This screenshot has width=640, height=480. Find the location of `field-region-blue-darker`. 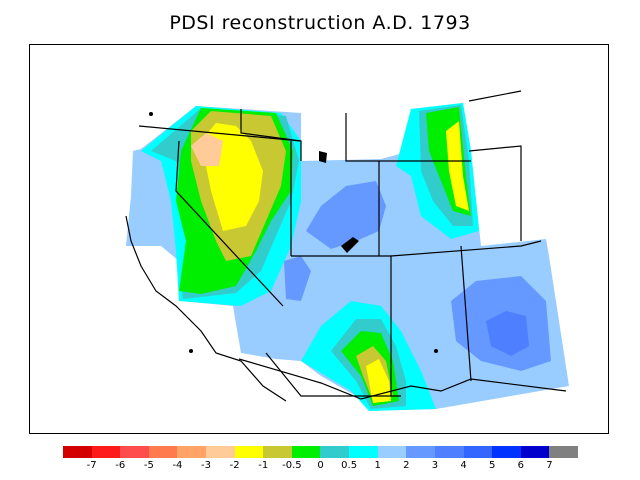

field-region-blue-darker is located at coordinates (507, 333).